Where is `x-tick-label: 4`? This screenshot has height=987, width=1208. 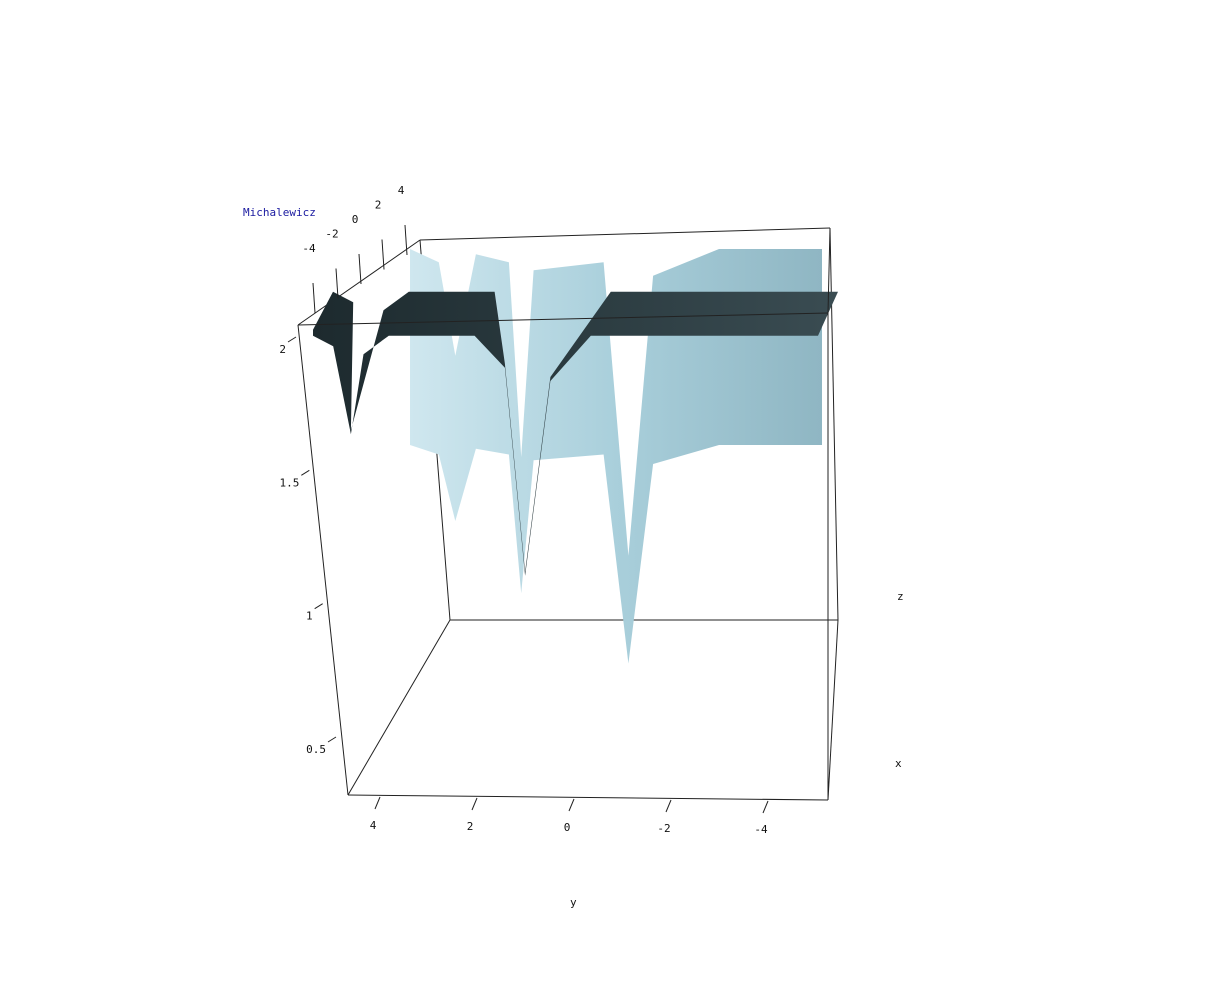
x-tick-label: 4 is located at coordinates (401, 190).